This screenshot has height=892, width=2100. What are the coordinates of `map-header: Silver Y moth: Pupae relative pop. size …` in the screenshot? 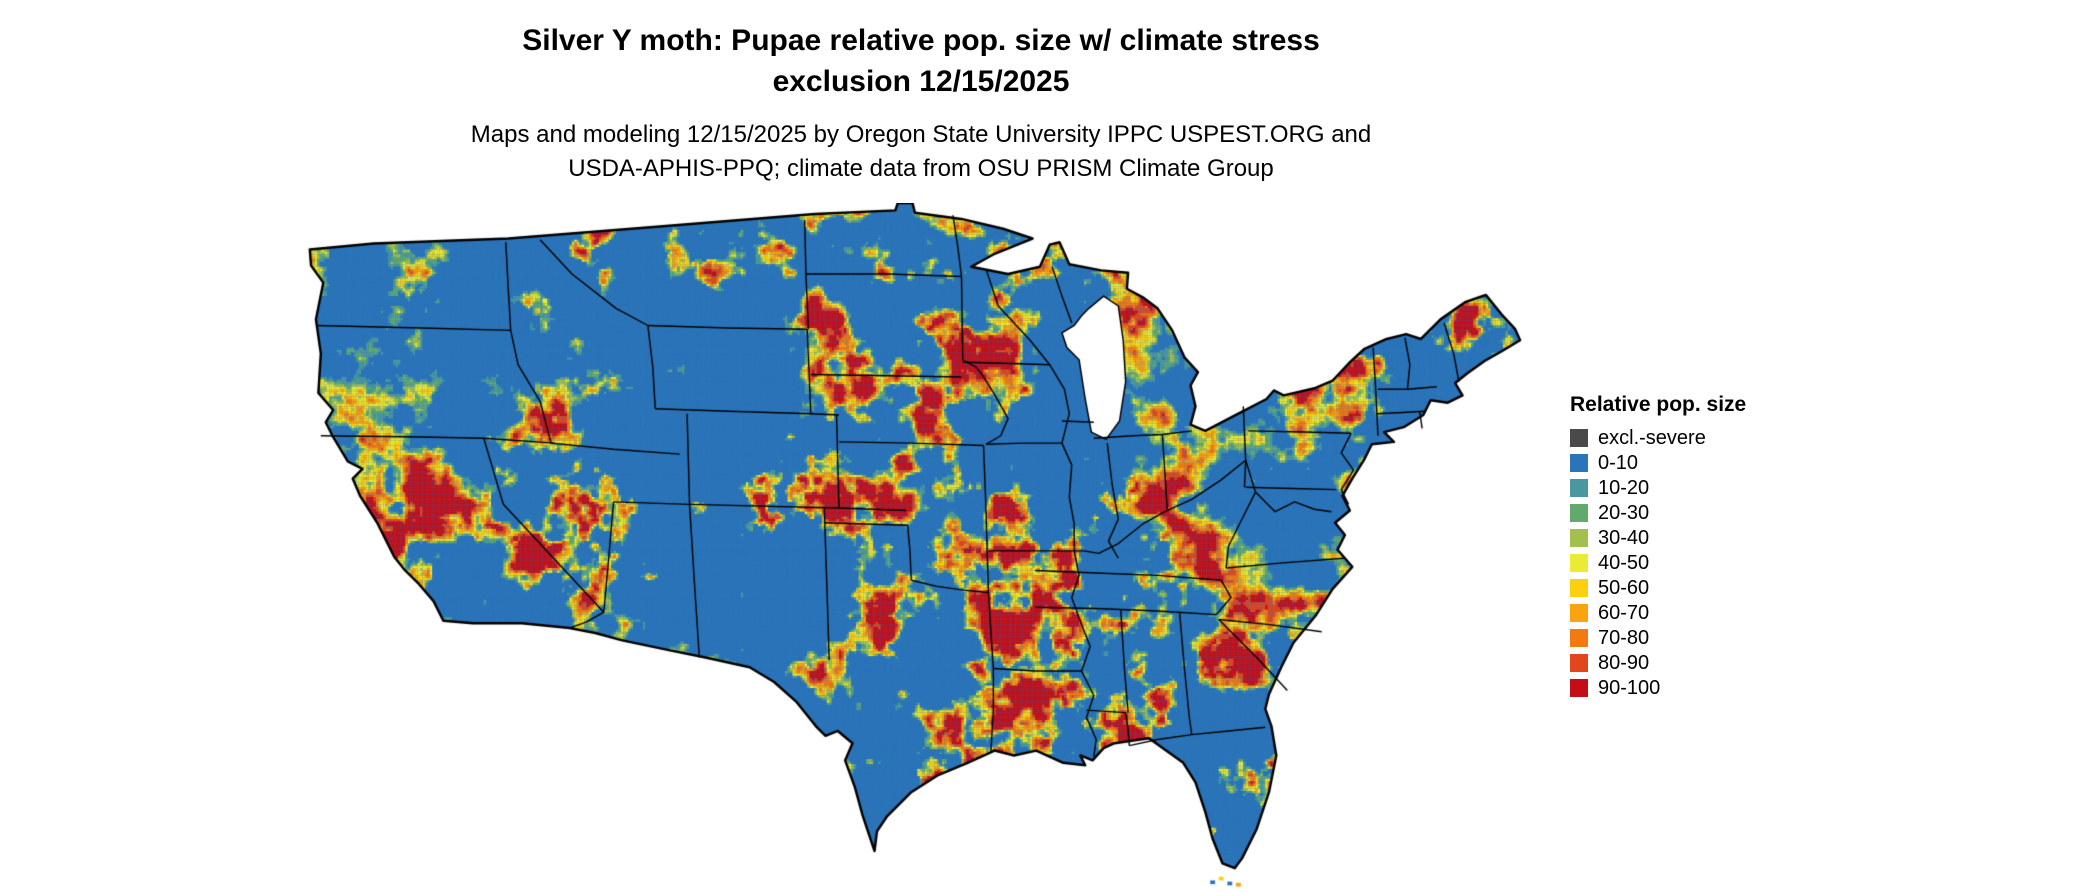 It's located at (921, 103).